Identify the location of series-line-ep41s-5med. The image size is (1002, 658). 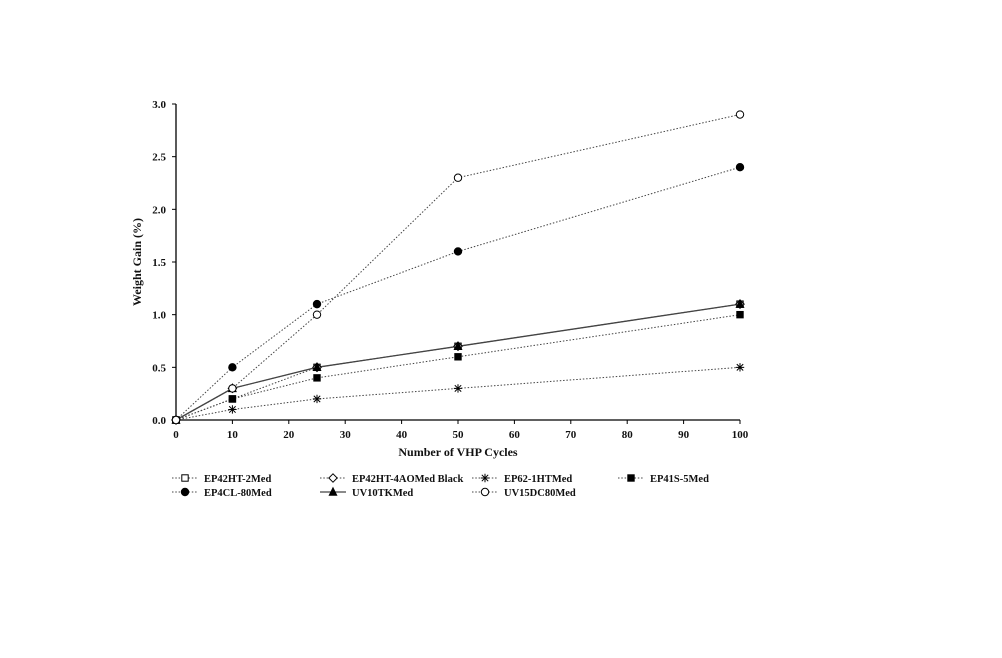
(458, 367).